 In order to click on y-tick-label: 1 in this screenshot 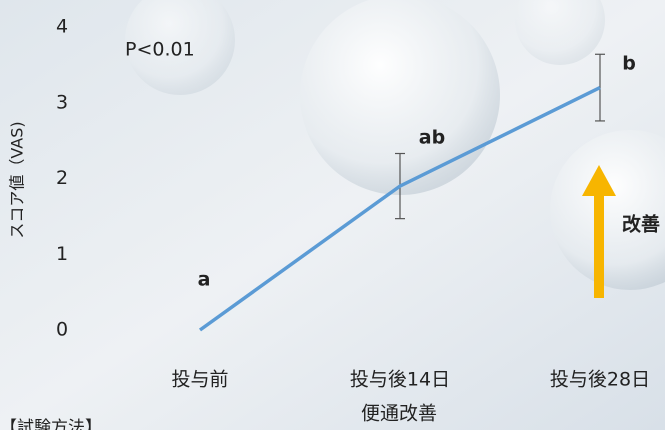, I will do `click(62, 254)`.